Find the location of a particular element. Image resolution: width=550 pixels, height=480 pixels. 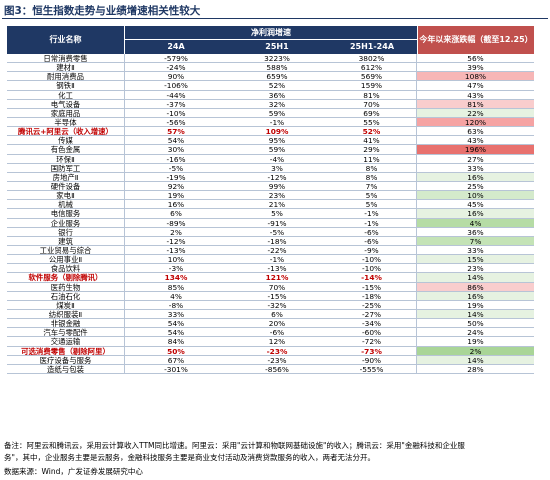

growth-diff-cell: -73% is located at coordinates (372, 351).